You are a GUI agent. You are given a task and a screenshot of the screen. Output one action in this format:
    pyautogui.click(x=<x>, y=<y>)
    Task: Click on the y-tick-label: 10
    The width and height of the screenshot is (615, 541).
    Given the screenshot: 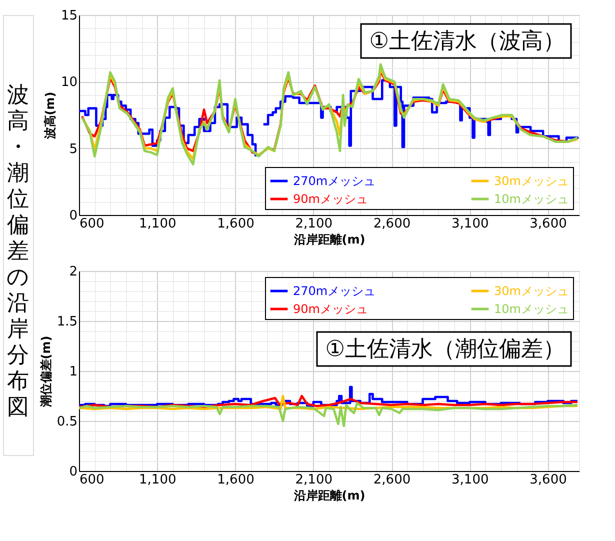 What is the action you would take?
    pyautogui.click(x=69, y=82)
    